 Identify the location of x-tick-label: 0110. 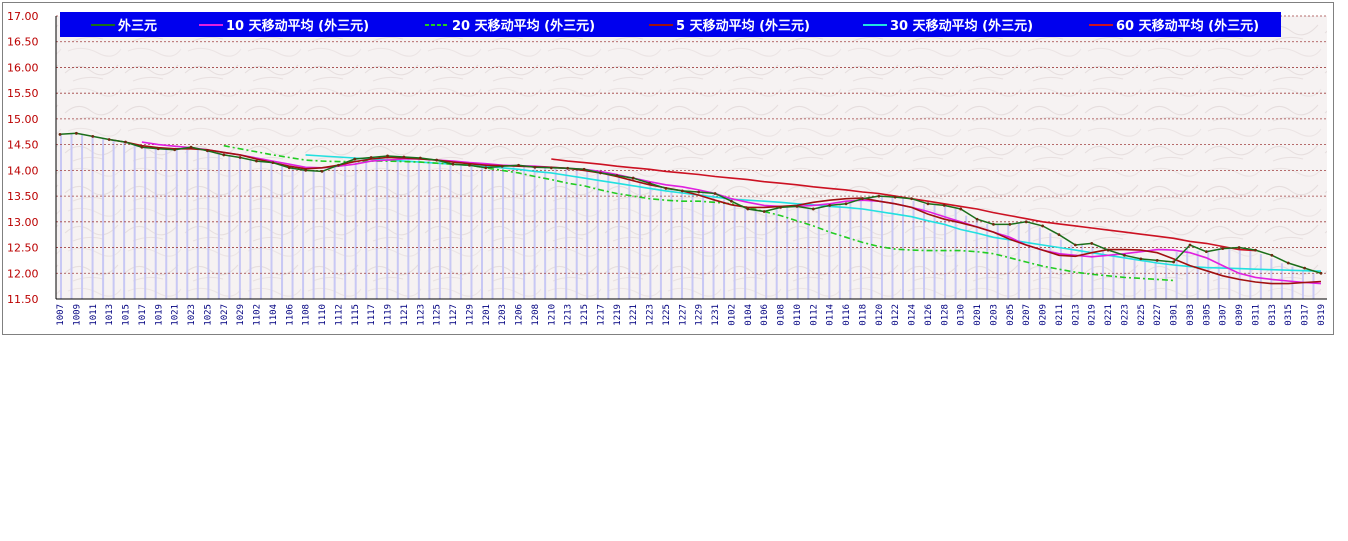
(798, 315).